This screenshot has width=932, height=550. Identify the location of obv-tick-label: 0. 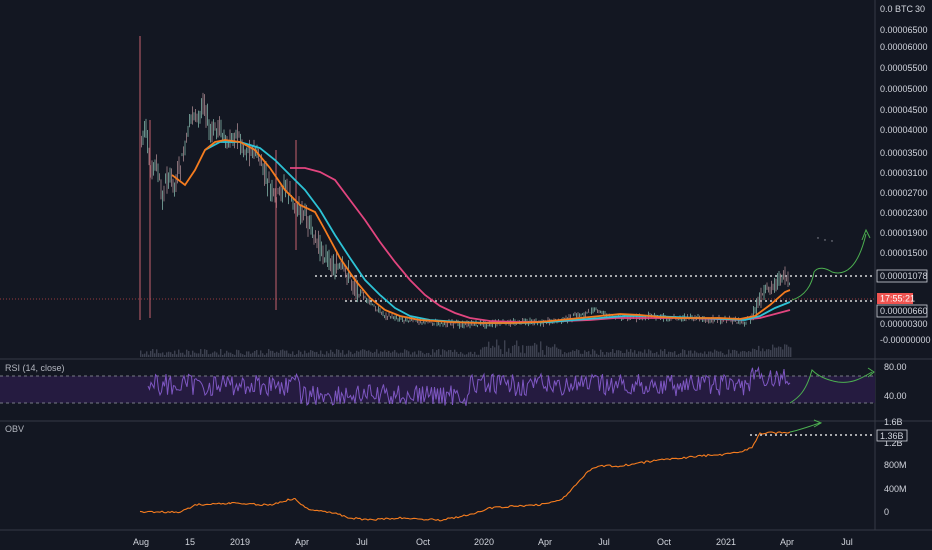
(886, 512).